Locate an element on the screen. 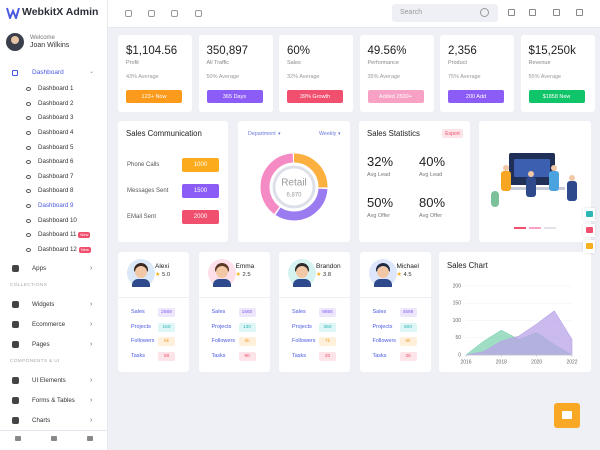  profile-row-badge: 2569 is located at coordinates (166, 312).